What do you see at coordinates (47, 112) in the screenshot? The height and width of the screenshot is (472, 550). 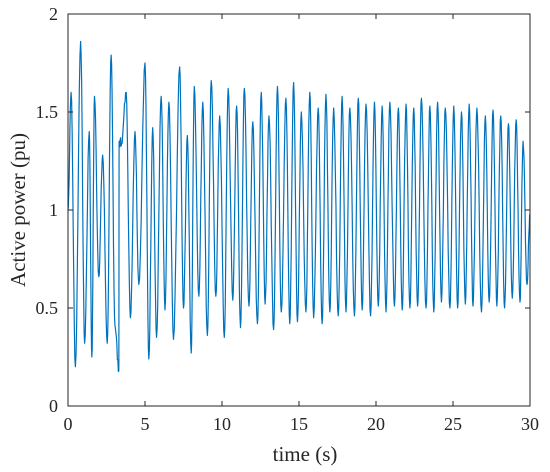 I see `y-tick-label: 1.5` at bounding box center [47, 112].